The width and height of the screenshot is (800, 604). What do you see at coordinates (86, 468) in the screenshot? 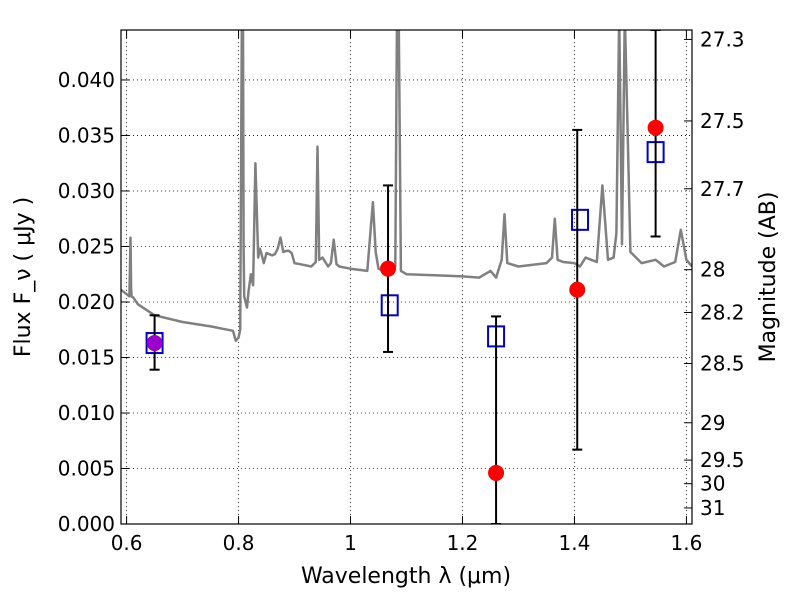
I see `y-tick-label: 0.005` at bounding box center [86, 468].